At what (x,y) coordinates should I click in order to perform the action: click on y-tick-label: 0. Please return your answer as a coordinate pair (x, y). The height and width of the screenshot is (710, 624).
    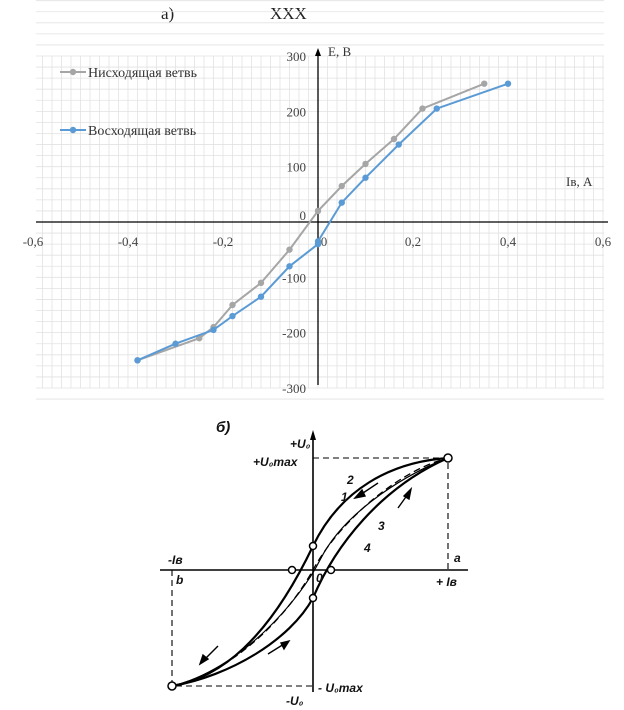
    Looking at the image, I should click on (303, 215).